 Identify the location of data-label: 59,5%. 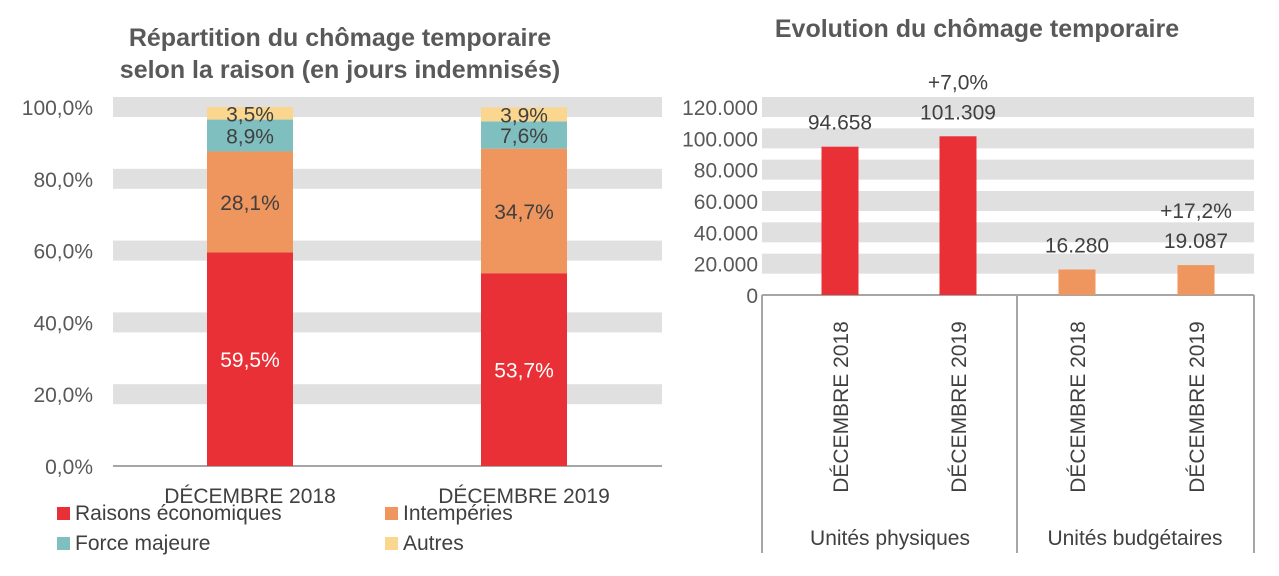
(250, 360).